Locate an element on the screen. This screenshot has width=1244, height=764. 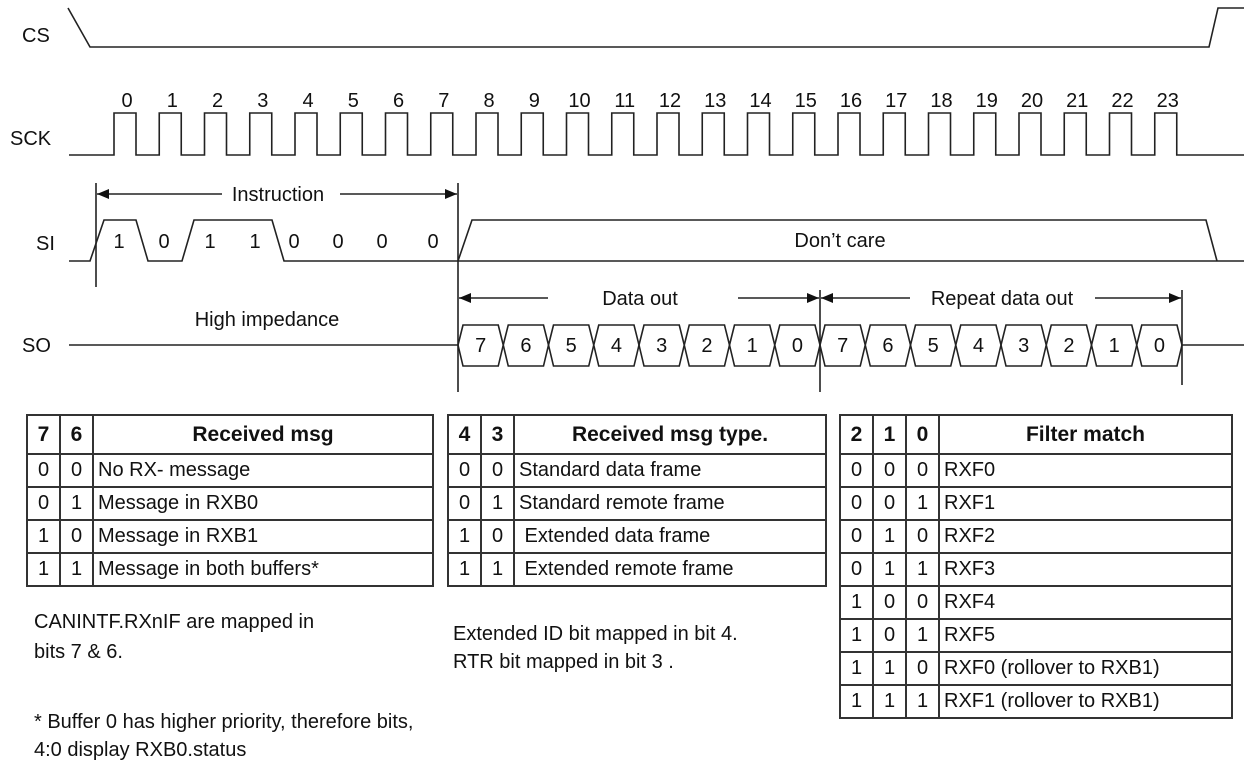
filter-match-cell: RXF1 is located at coordinates (1085, 503).